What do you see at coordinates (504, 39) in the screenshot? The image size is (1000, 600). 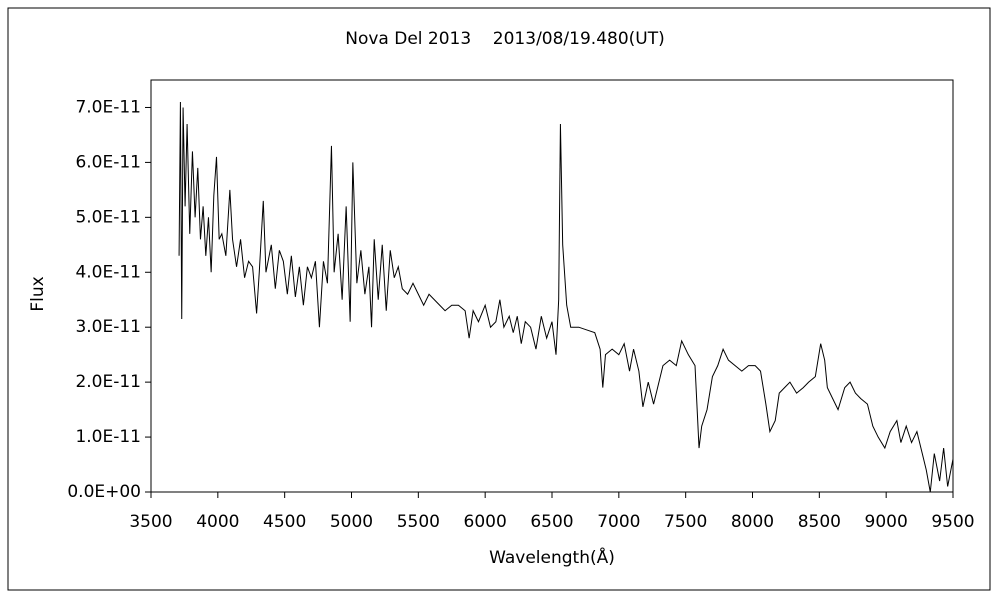 I see `chart-title: Nova Del 2013 2013/08/19.480(UT)` at bounding box center [504, 39].